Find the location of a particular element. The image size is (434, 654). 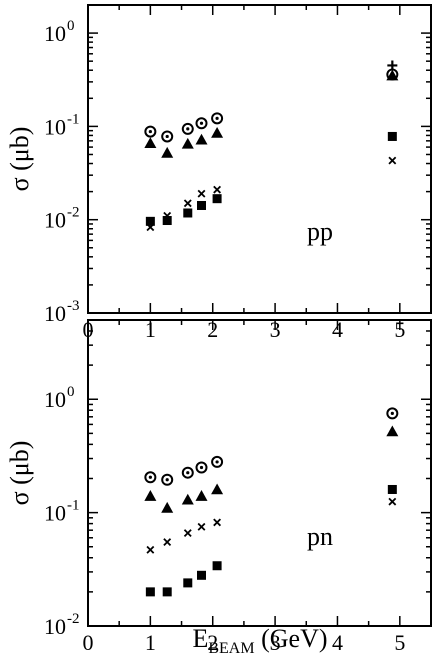

series-plus is located at coordinates (392, 65).